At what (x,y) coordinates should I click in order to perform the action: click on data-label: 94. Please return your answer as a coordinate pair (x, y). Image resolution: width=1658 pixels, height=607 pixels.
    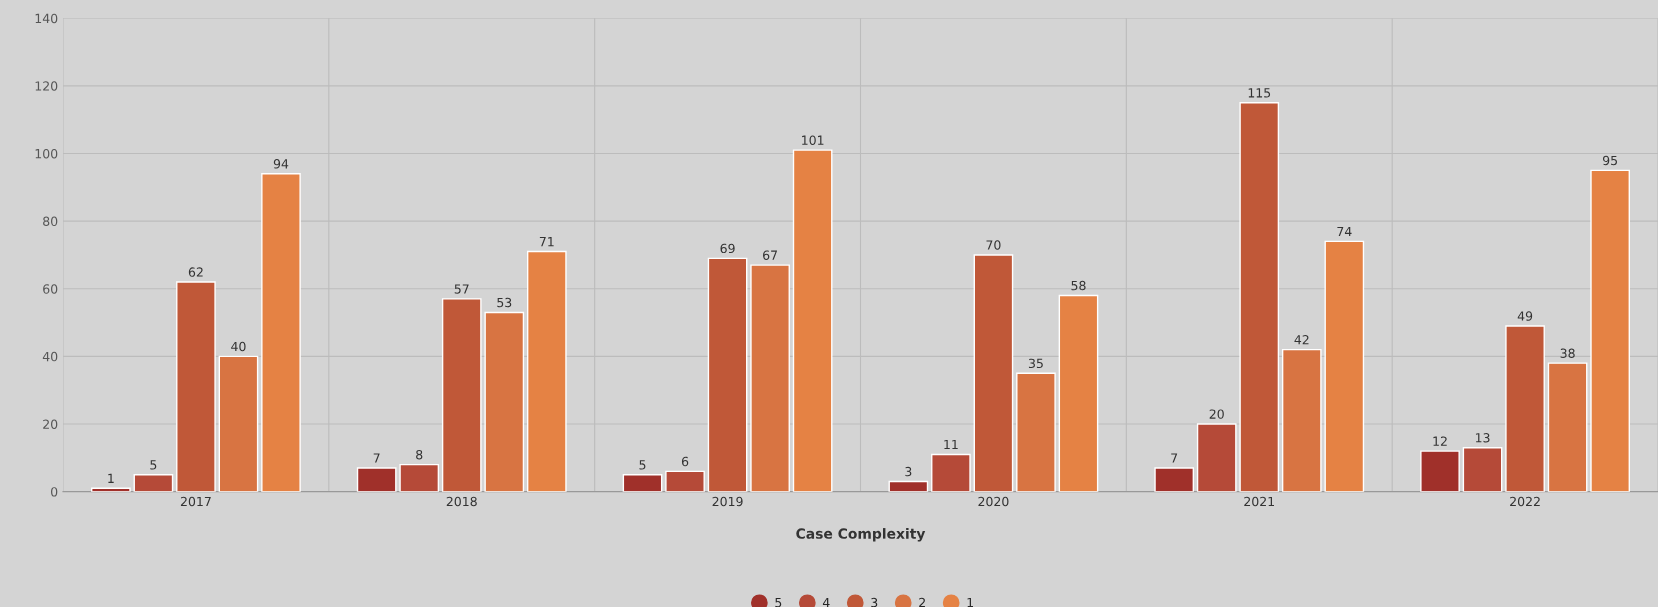
    Looking at the image, I should click on (281, 164).